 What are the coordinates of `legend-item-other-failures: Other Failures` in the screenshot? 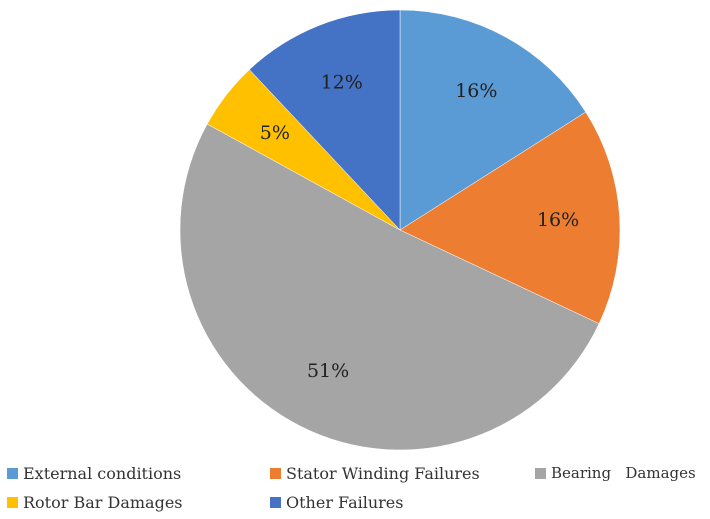 It's located at (336, 502).